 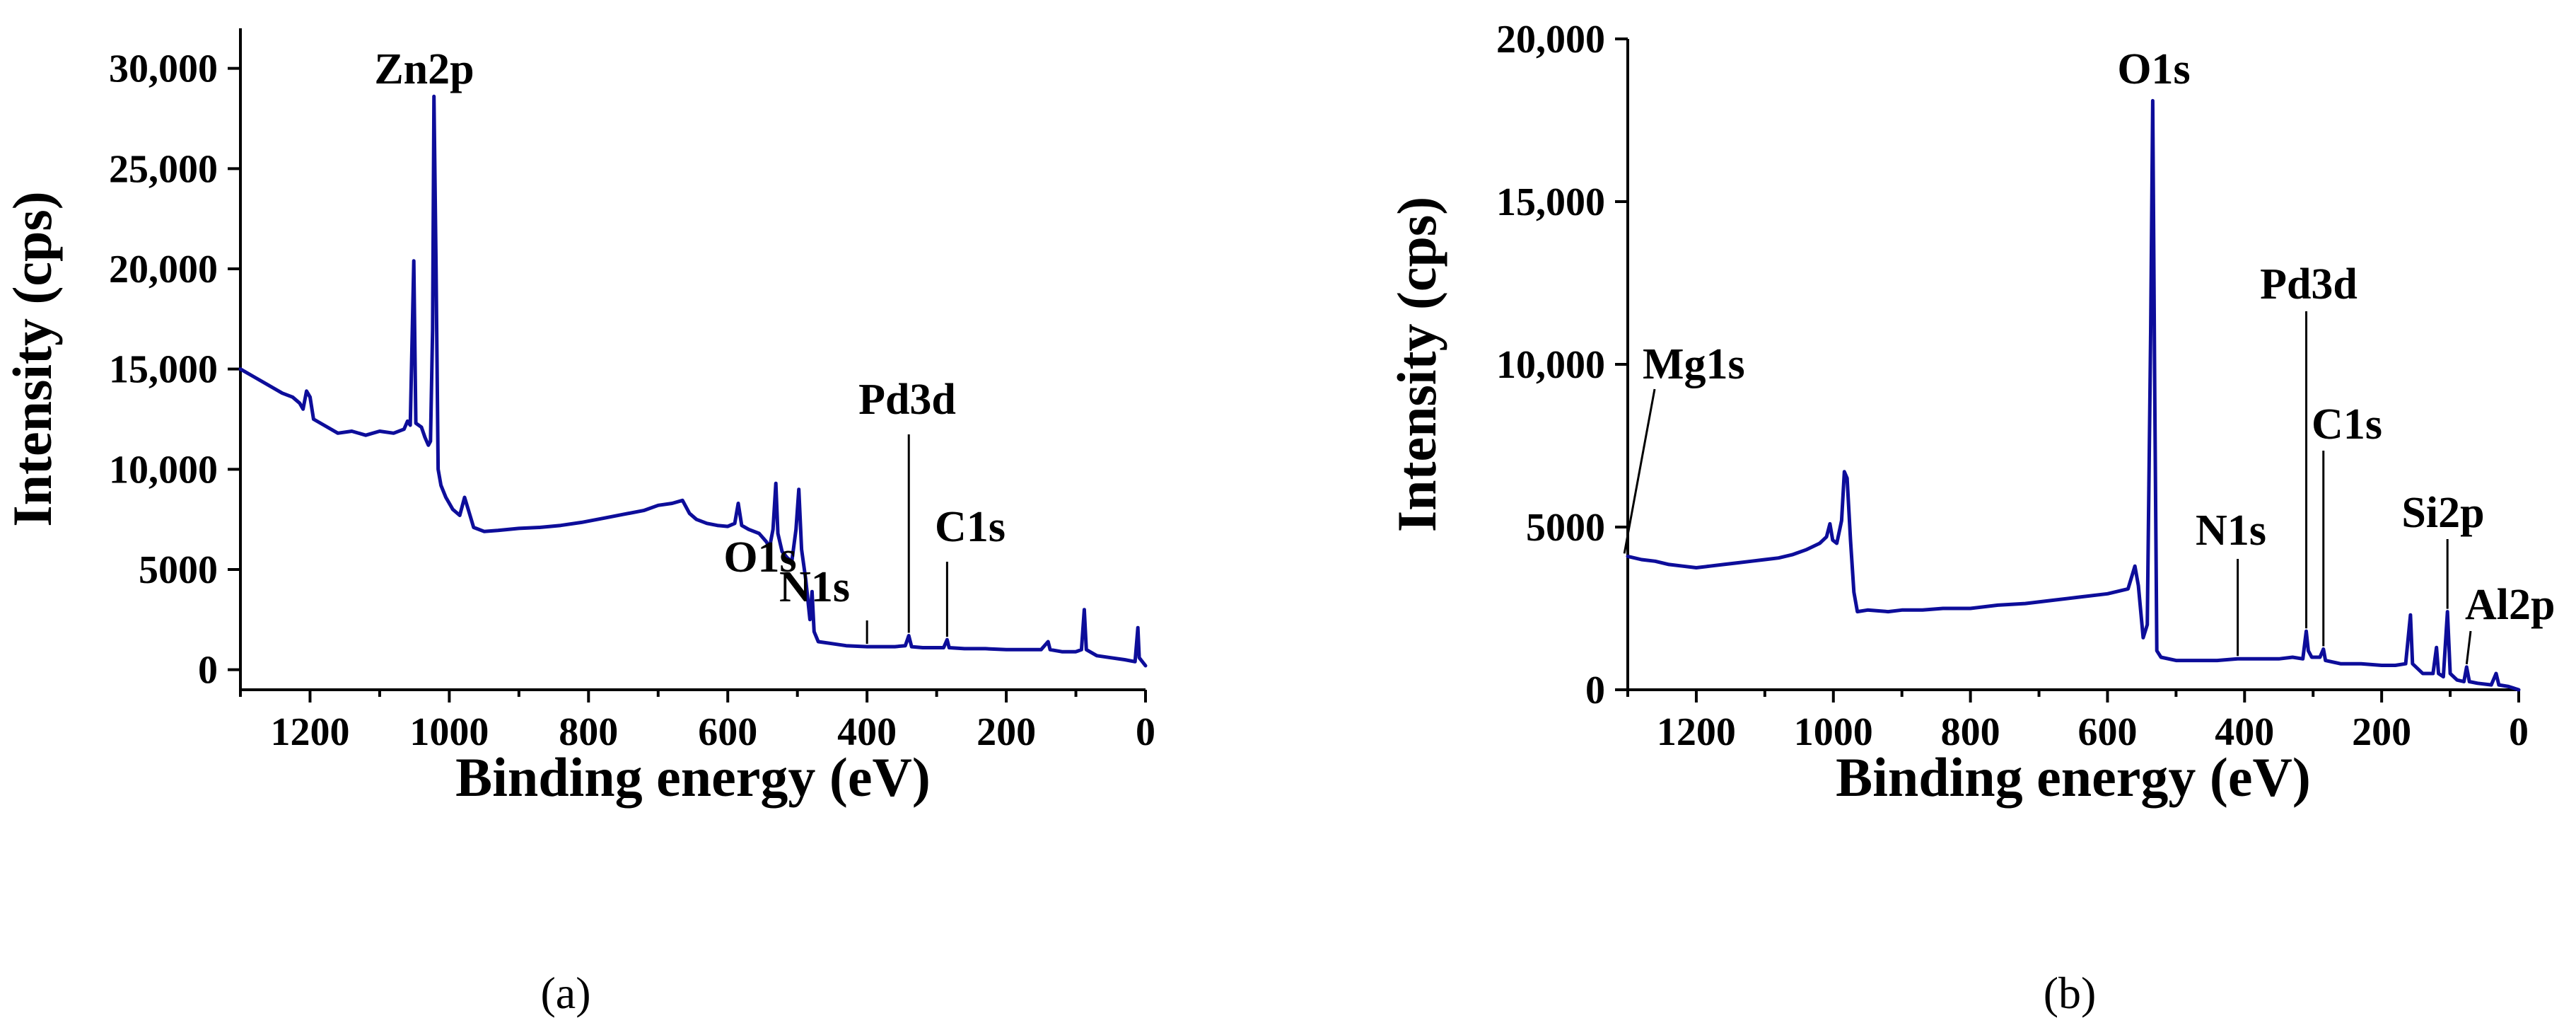 What do you see at coordinates (163, 169) in the screenshot?
I see `y-tick-label: 25,000` at bounding box center [163, 169].